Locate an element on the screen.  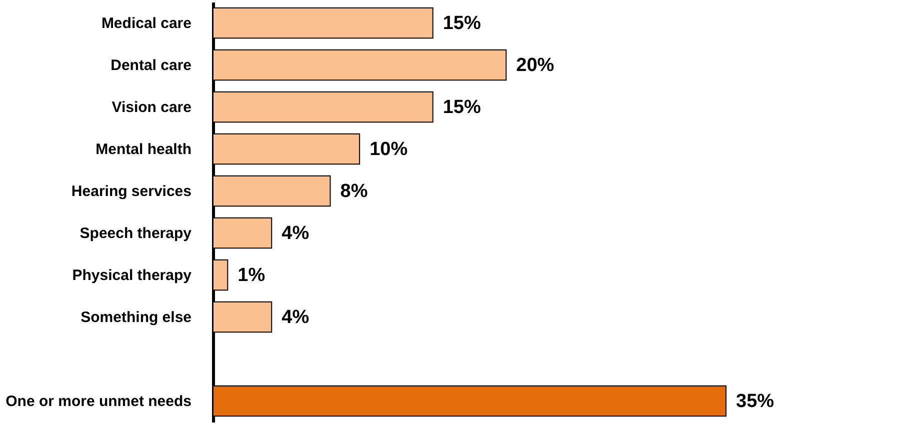
y-tick-label: Something else is located at coordinates (136, 317).